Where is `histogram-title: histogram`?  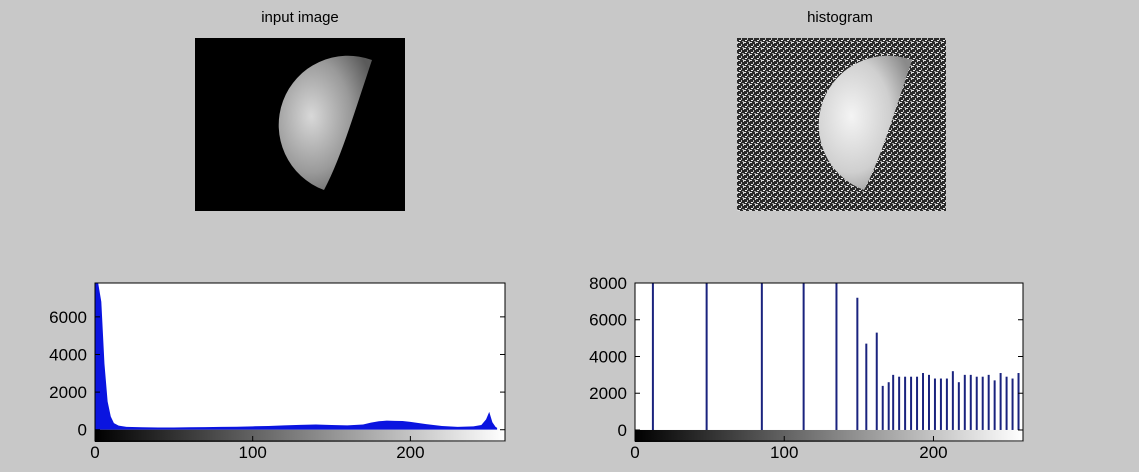
histogram-title: histogram is located at coordinates (840, 17).